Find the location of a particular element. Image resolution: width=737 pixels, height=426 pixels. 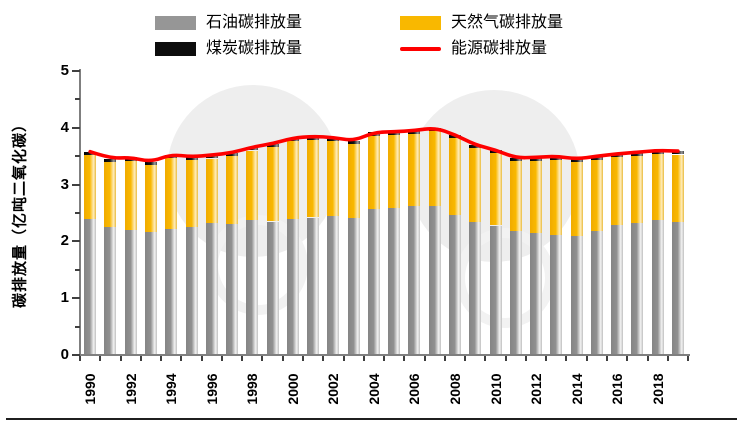

x-tick-label: 2000 is located at coordinates (292, 389).